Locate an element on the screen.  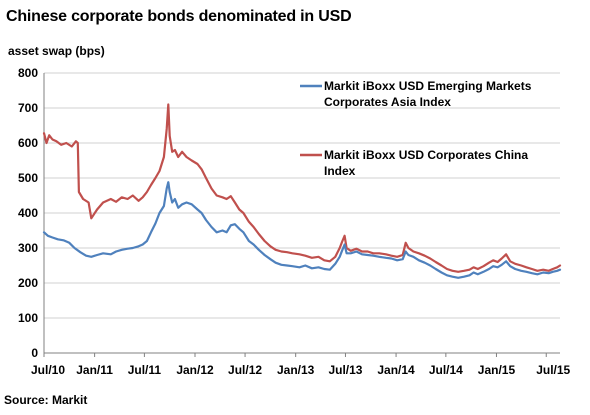
y-tick-label: 700 is located at coordinates (28, 108).